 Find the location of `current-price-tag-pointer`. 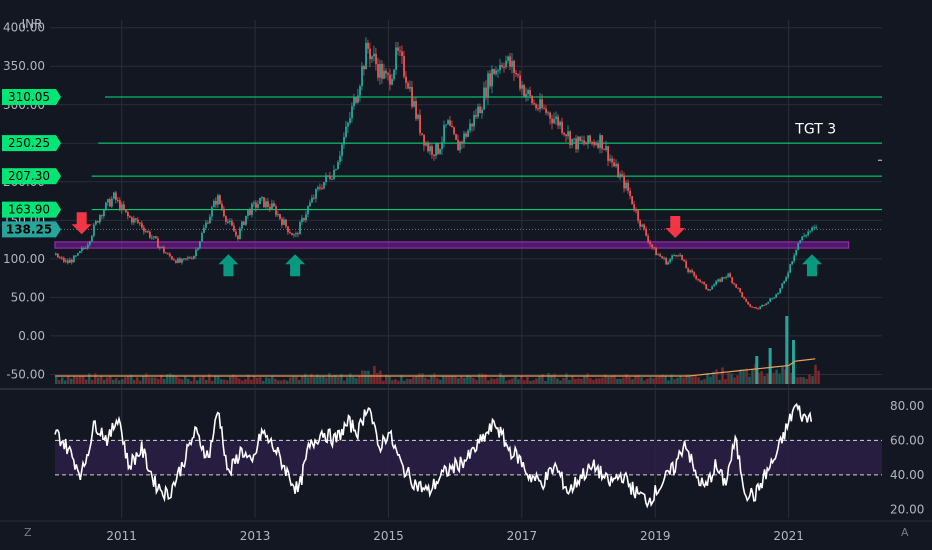

current-price-tag-pointer is located at coordinates (58, 229).